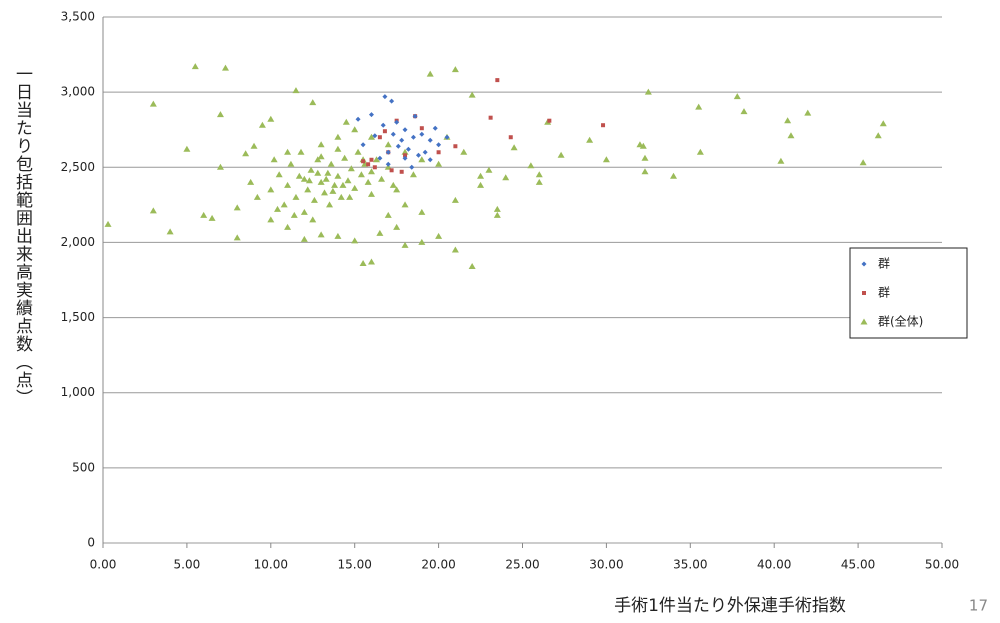 The image size is (1000, 623). I want to click on legend-label: 群, so click(884, 293).